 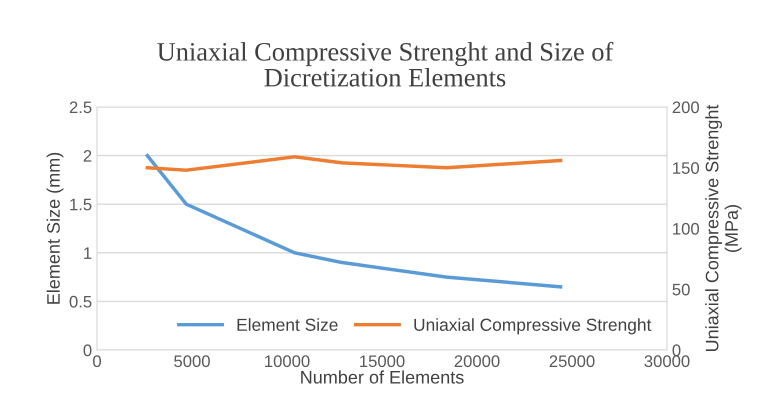 What do you see at coordinates (88, 156) in the screenshot?
I see `y-tick-label: 2` at bounding box center [88, 156].